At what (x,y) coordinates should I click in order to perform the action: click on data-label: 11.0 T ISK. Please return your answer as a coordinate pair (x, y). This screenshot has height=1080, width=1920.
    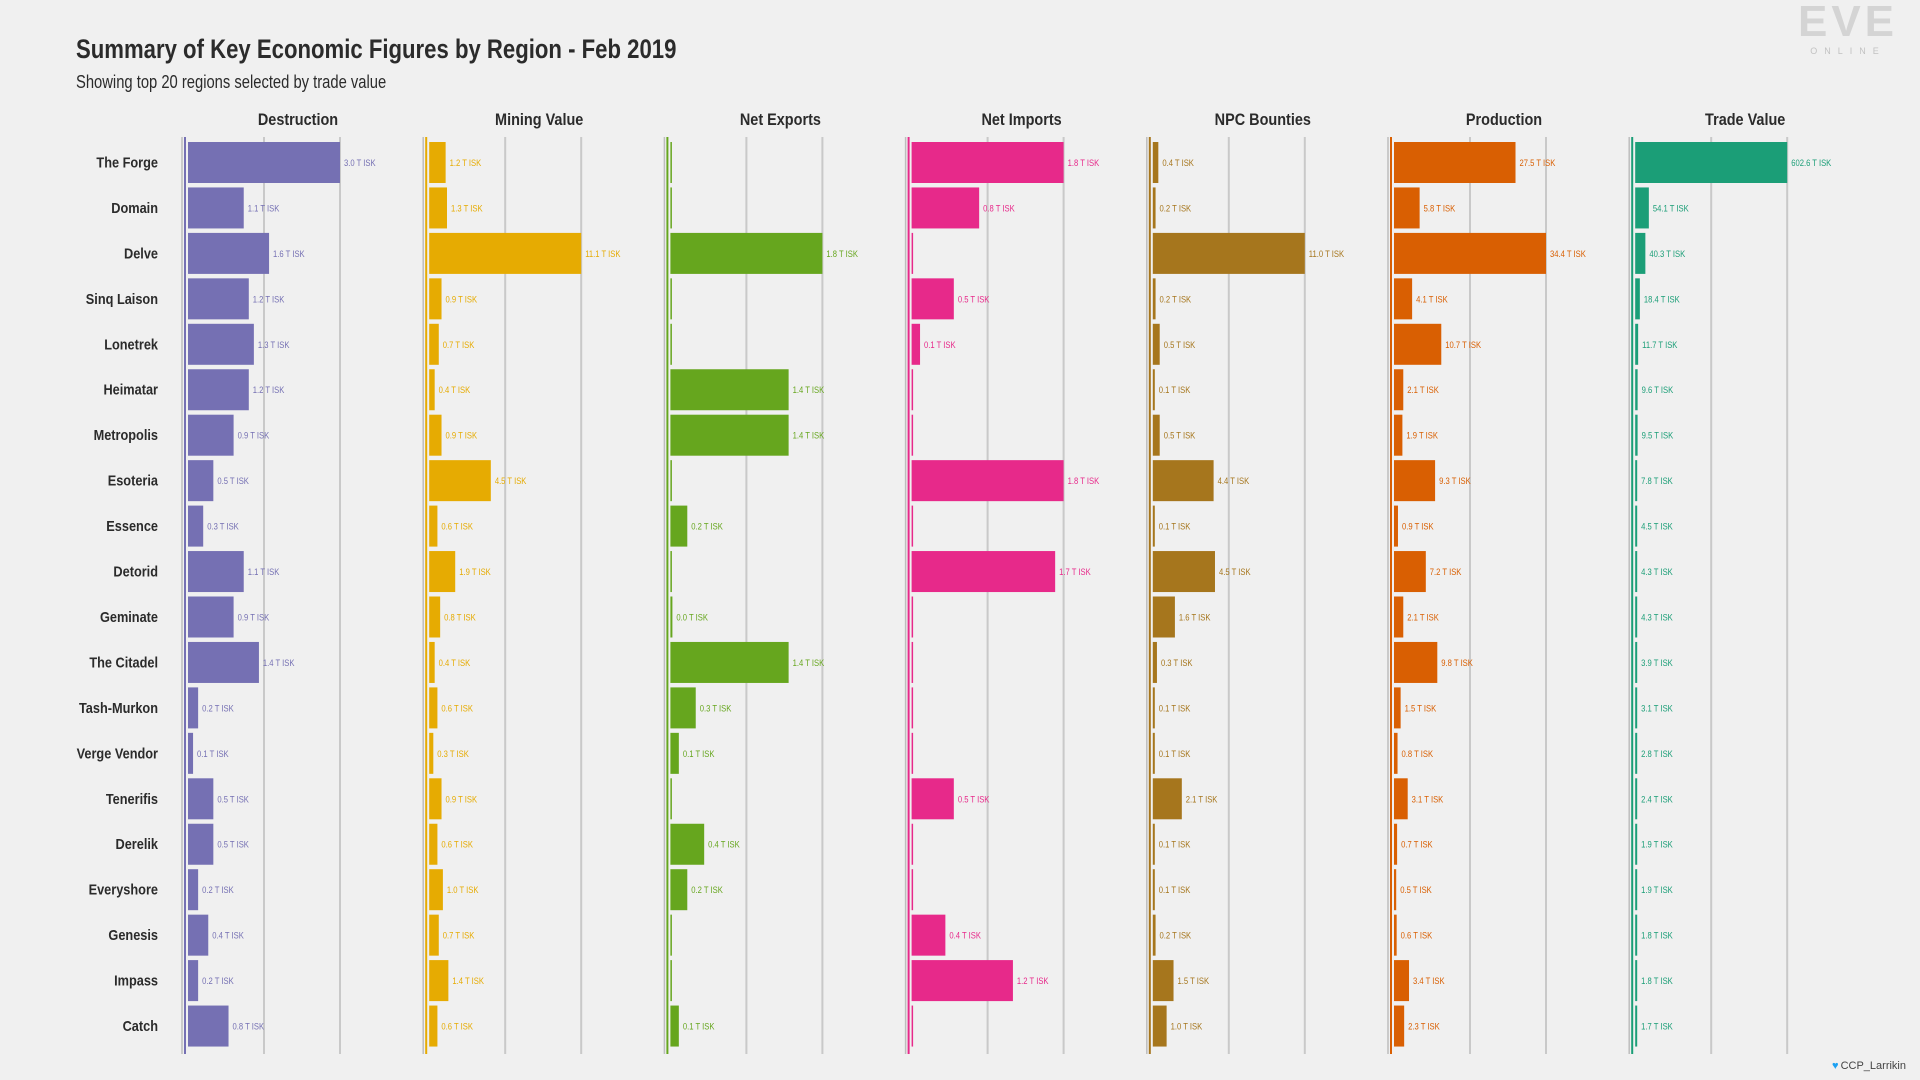
    Looking at the image, I should click on (1327, 253).